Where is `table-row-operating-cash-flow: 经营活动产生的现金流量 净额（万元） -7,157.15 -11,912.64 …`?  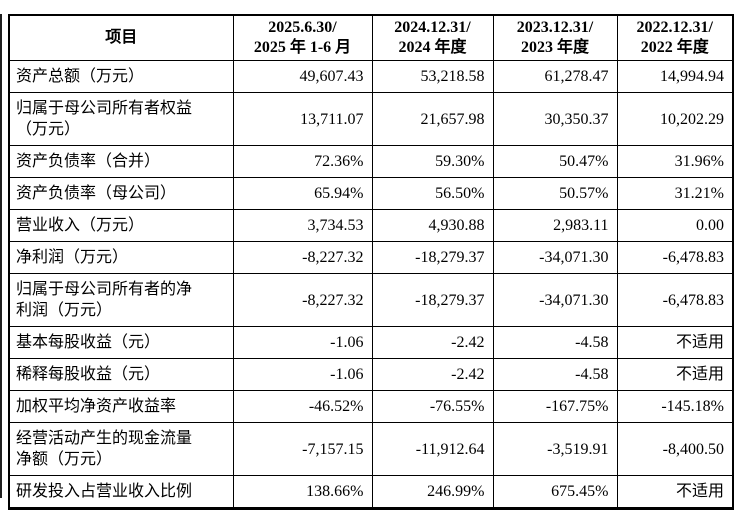
table-row-operating-cash-flow: 经营活动产生的现金流量 净额（万元） -7,157.15 -11,912.64 … is located at coordinates (371, 449).